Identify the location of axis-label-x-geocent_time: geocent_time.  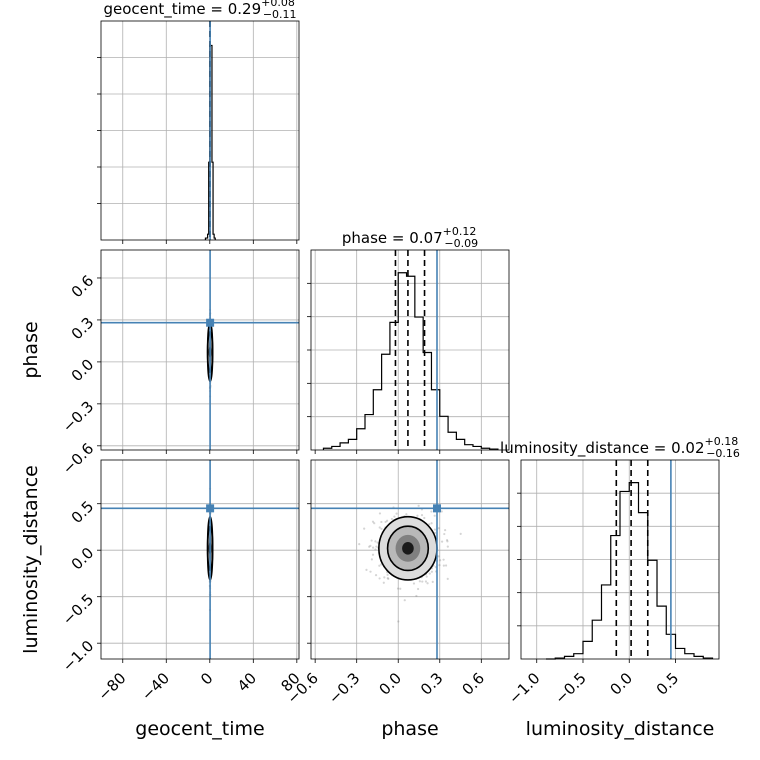
(199, 729).